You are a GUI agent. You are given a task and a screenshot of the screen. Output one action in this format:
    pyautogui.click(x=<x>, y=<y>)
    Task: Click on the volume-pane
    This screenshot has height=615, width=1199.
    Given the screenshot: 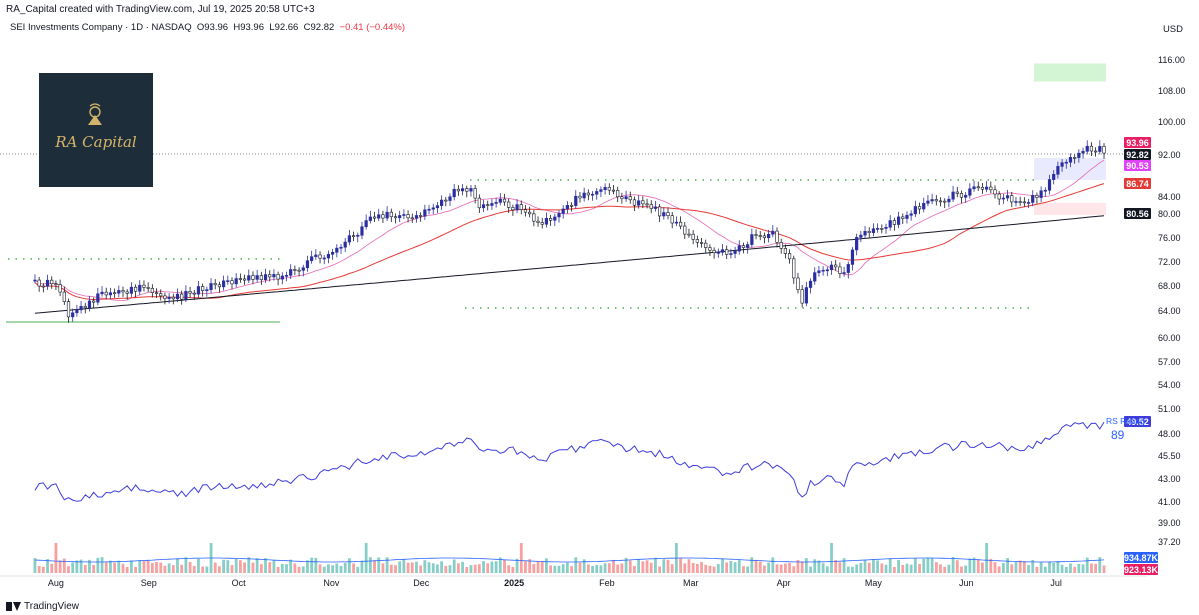 What is the action you would take?
    pyautogui.click(x=569, y=558)
    